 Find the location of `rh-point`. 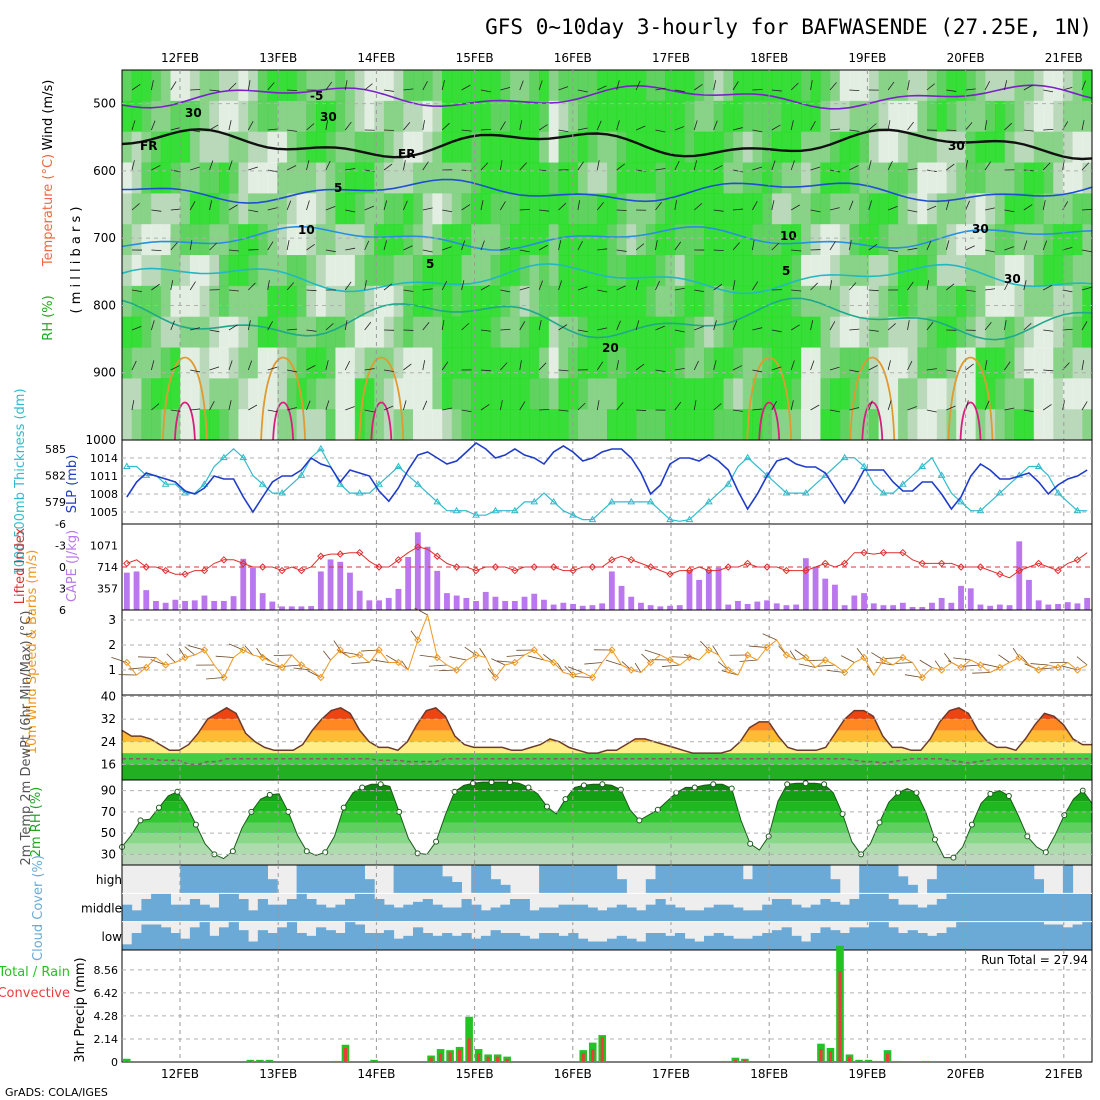

rh-point is located at coordinates (713, 784).